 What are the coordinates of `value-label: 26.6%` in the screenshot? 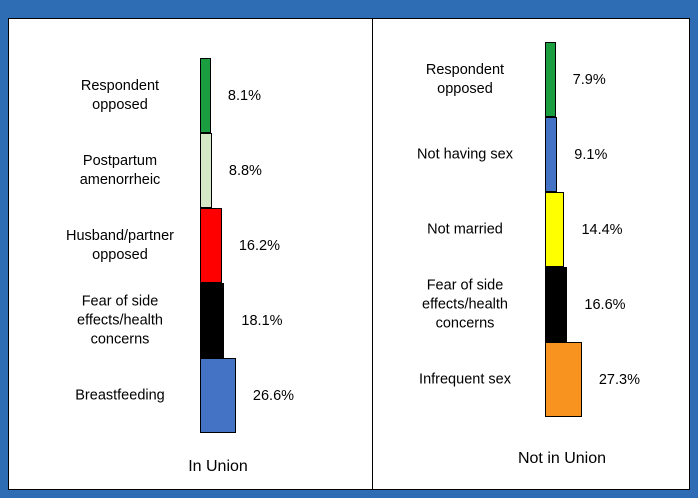 It's located at (273, 395).